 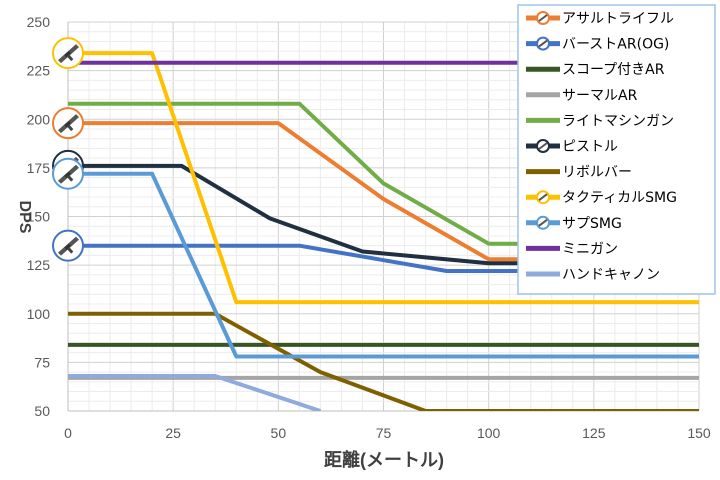 What do you see at coordinates (42, 362) in the screenshot?
I see `y-tick-label: 75` at bounding box center [42, 362].